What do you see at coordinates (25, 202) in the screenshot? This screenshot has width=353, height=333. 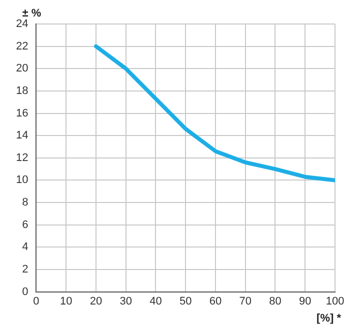 I see `y-tick-label: 8` at bounding box center [25, 202].